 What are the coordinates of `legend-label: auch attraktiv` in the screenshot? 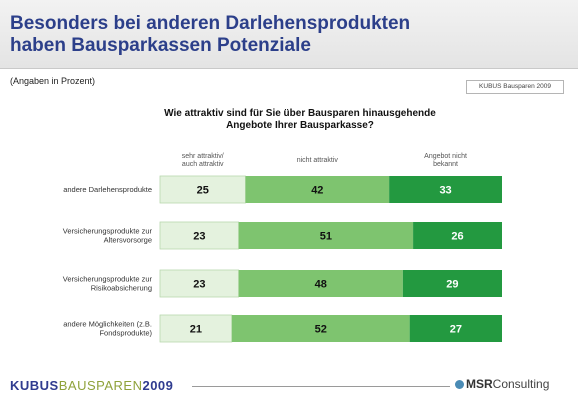 It's located at (203, 164).